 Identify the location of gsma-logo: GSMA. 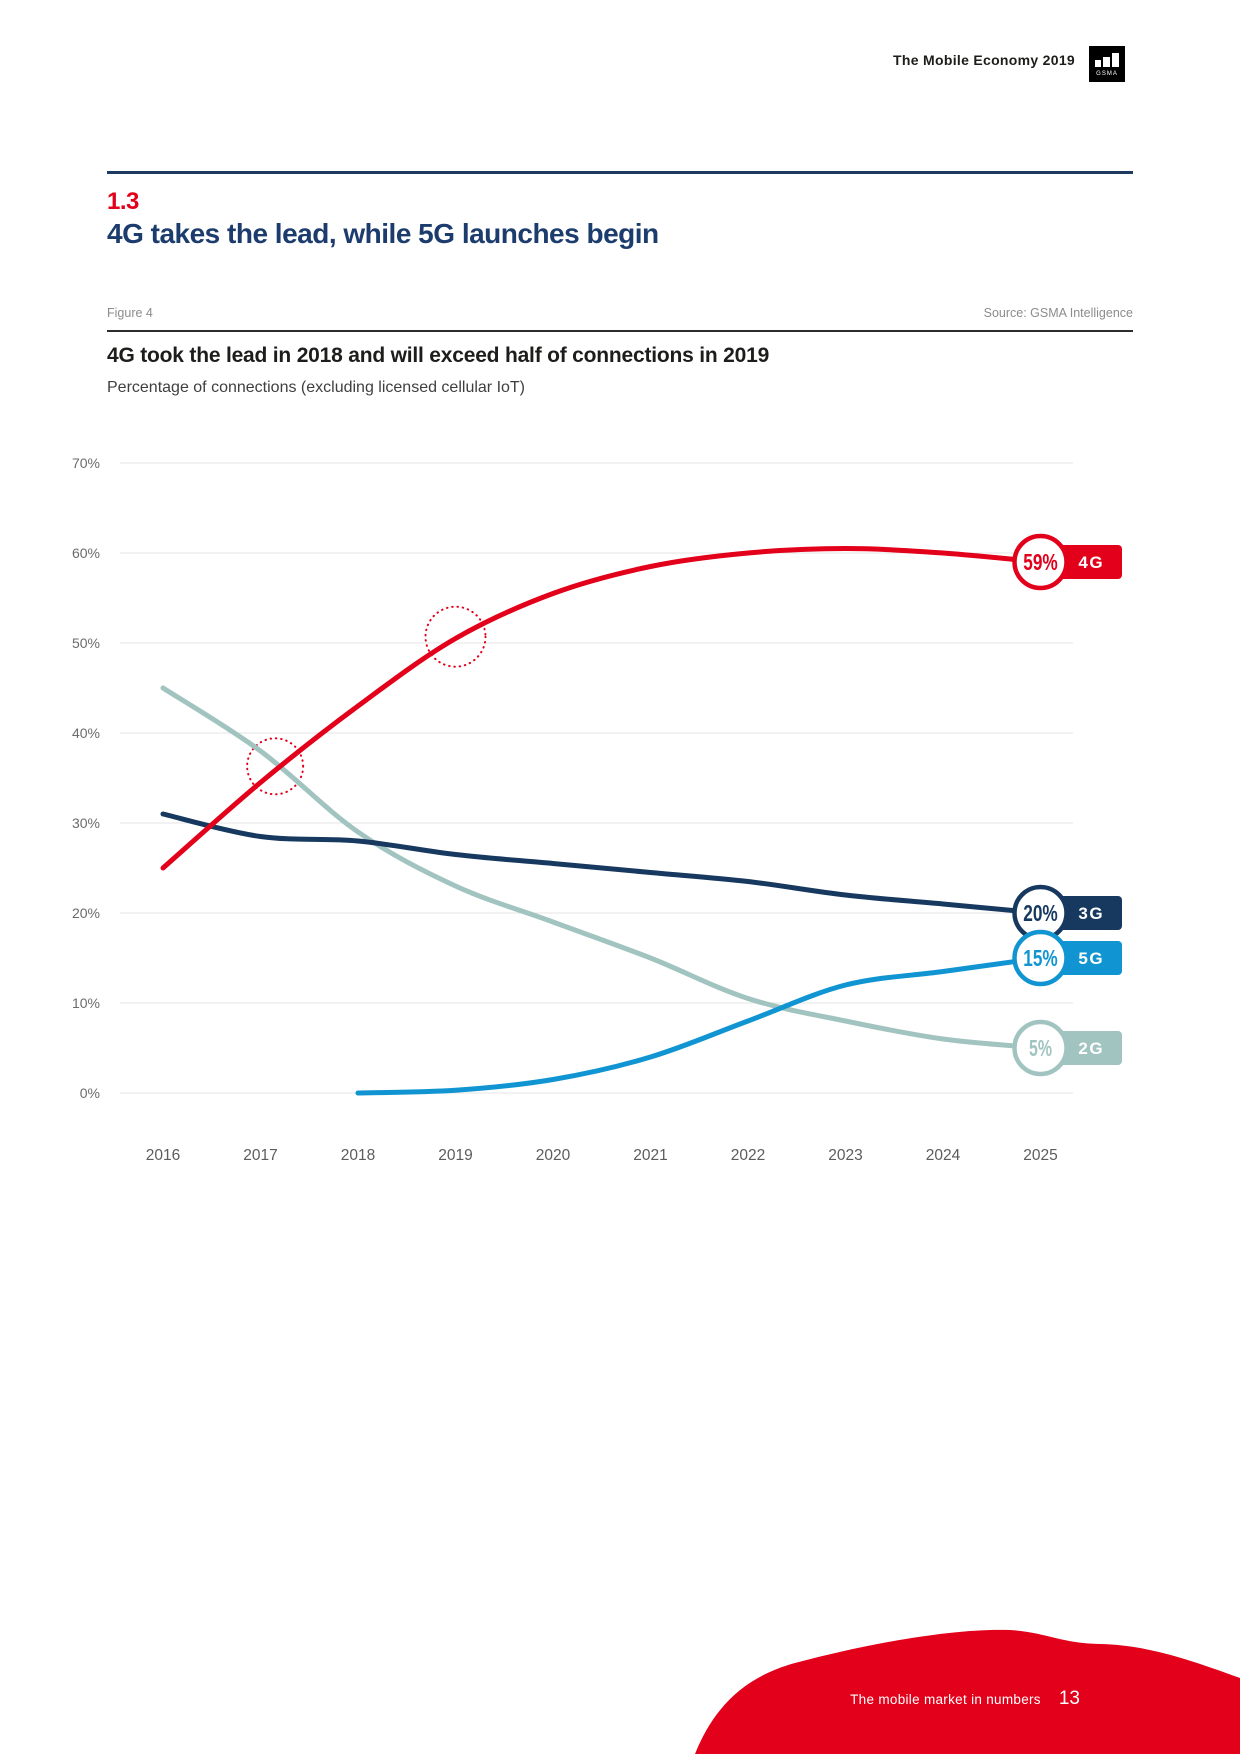
(1107, 64).